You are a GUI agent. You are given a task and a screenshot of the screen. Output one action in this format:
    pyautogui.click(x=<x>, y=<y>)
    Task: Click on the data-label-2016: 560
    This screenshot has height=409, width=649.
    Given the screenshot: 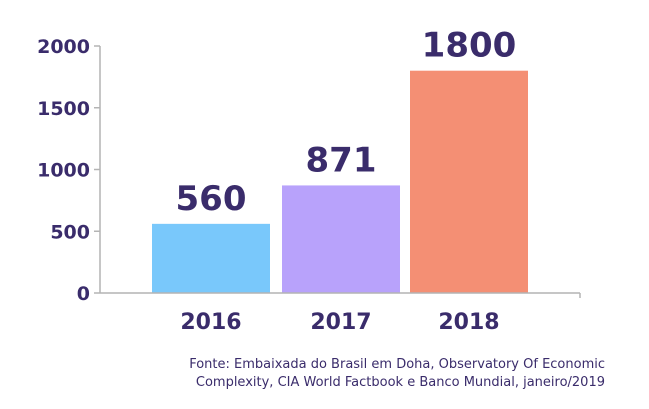 What is the action you would take?
    pyautogui.click(x=211, y=199)
    